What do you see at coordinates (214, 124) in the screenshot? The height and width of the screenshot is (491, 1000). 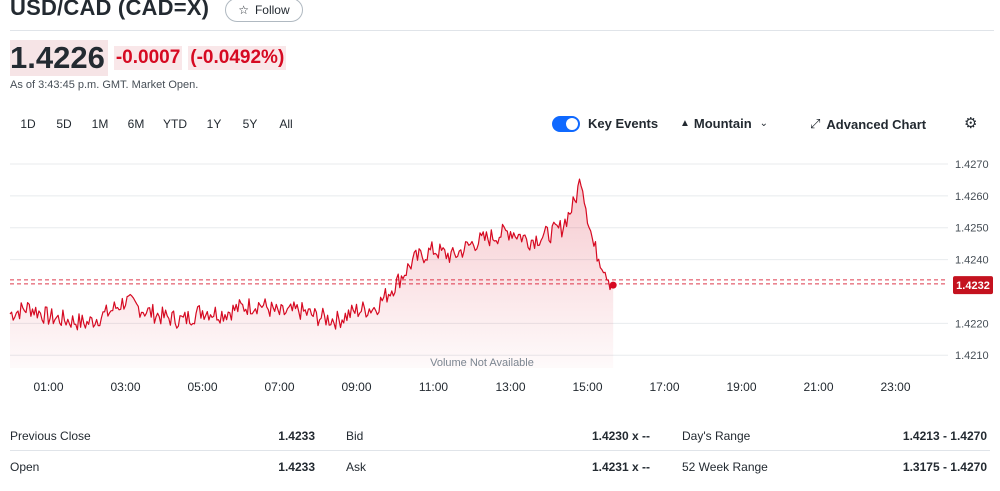 I see `range-tab-1y: 1Y` at bounding box center [214, 124].